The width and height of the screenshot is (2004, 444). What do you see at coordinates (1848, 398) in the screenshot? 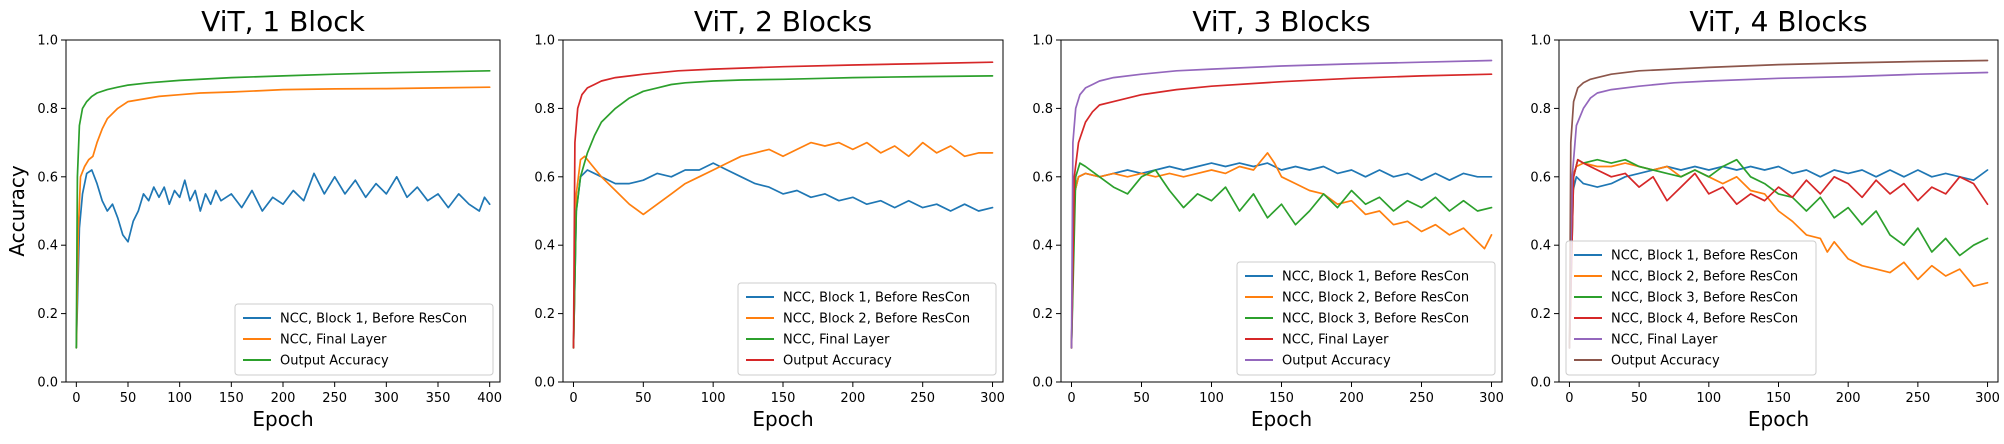
I see `panel-4-x-tick-label: 200` at bounding box center [1848, 398].